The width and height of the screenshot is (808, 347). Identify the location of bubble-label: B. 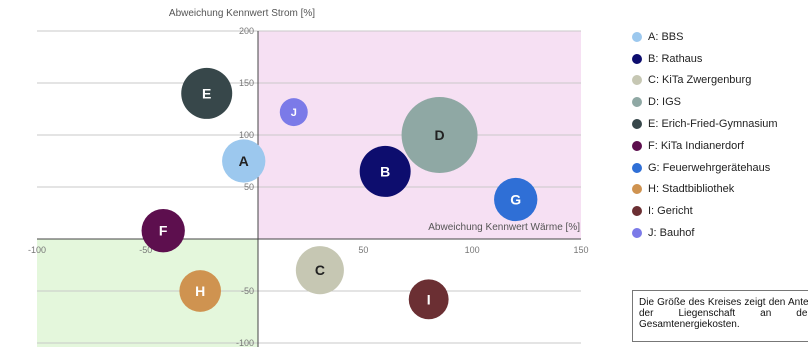
(385, 171).